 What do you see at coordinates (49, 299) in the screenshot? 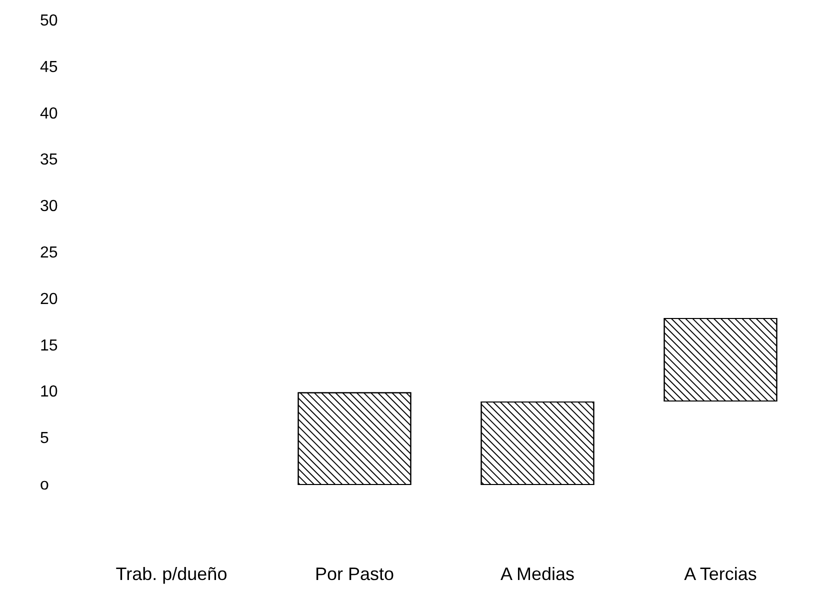
I see `y-tick-label: 20` at bounding box center [49, 299].